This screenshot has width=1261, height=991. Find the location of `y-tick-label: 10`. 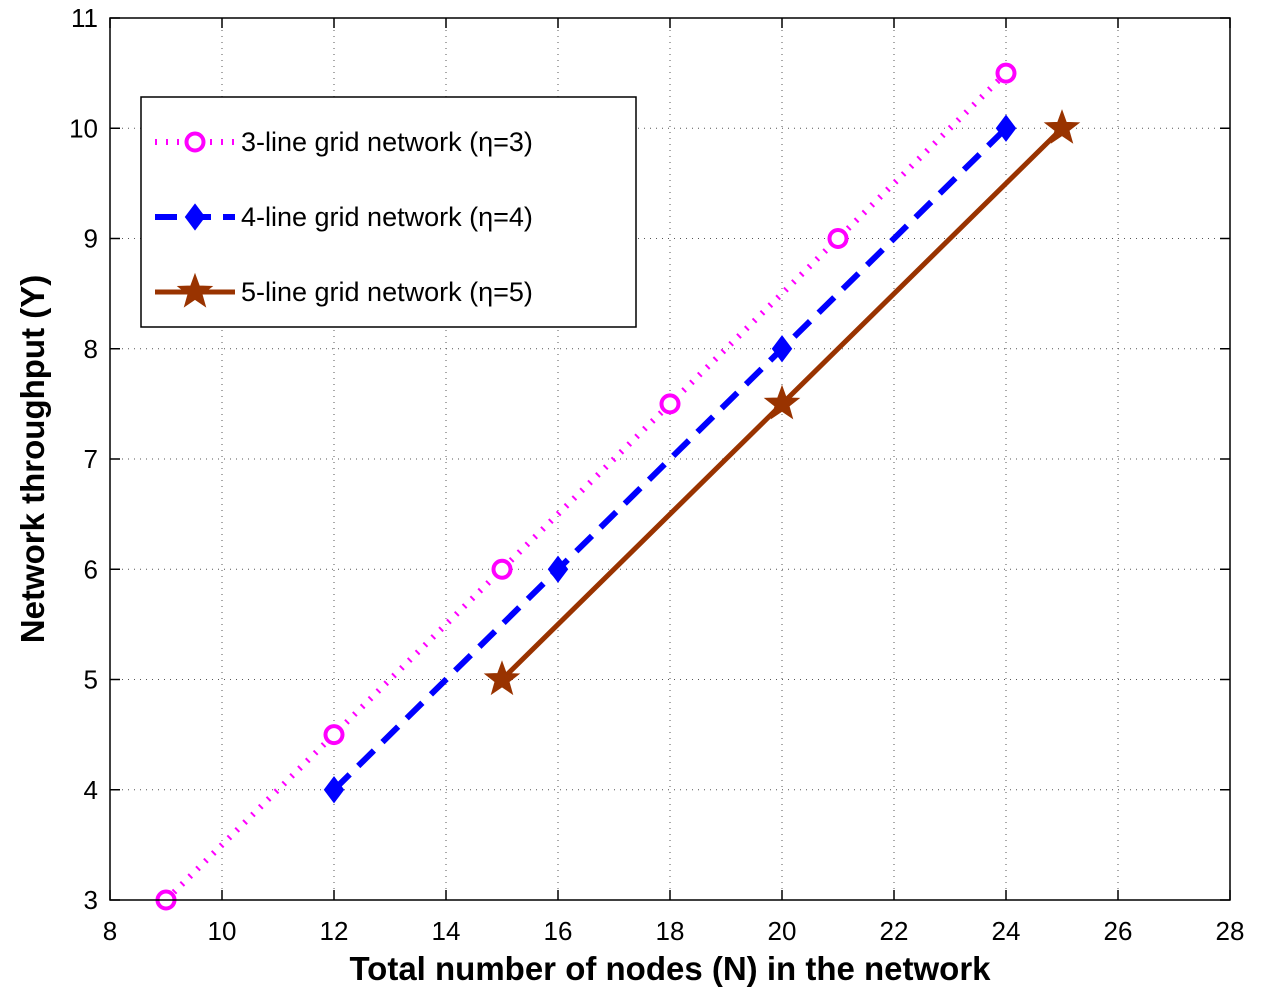

y-tick-label: 10 is located at coordinates (83, 128).